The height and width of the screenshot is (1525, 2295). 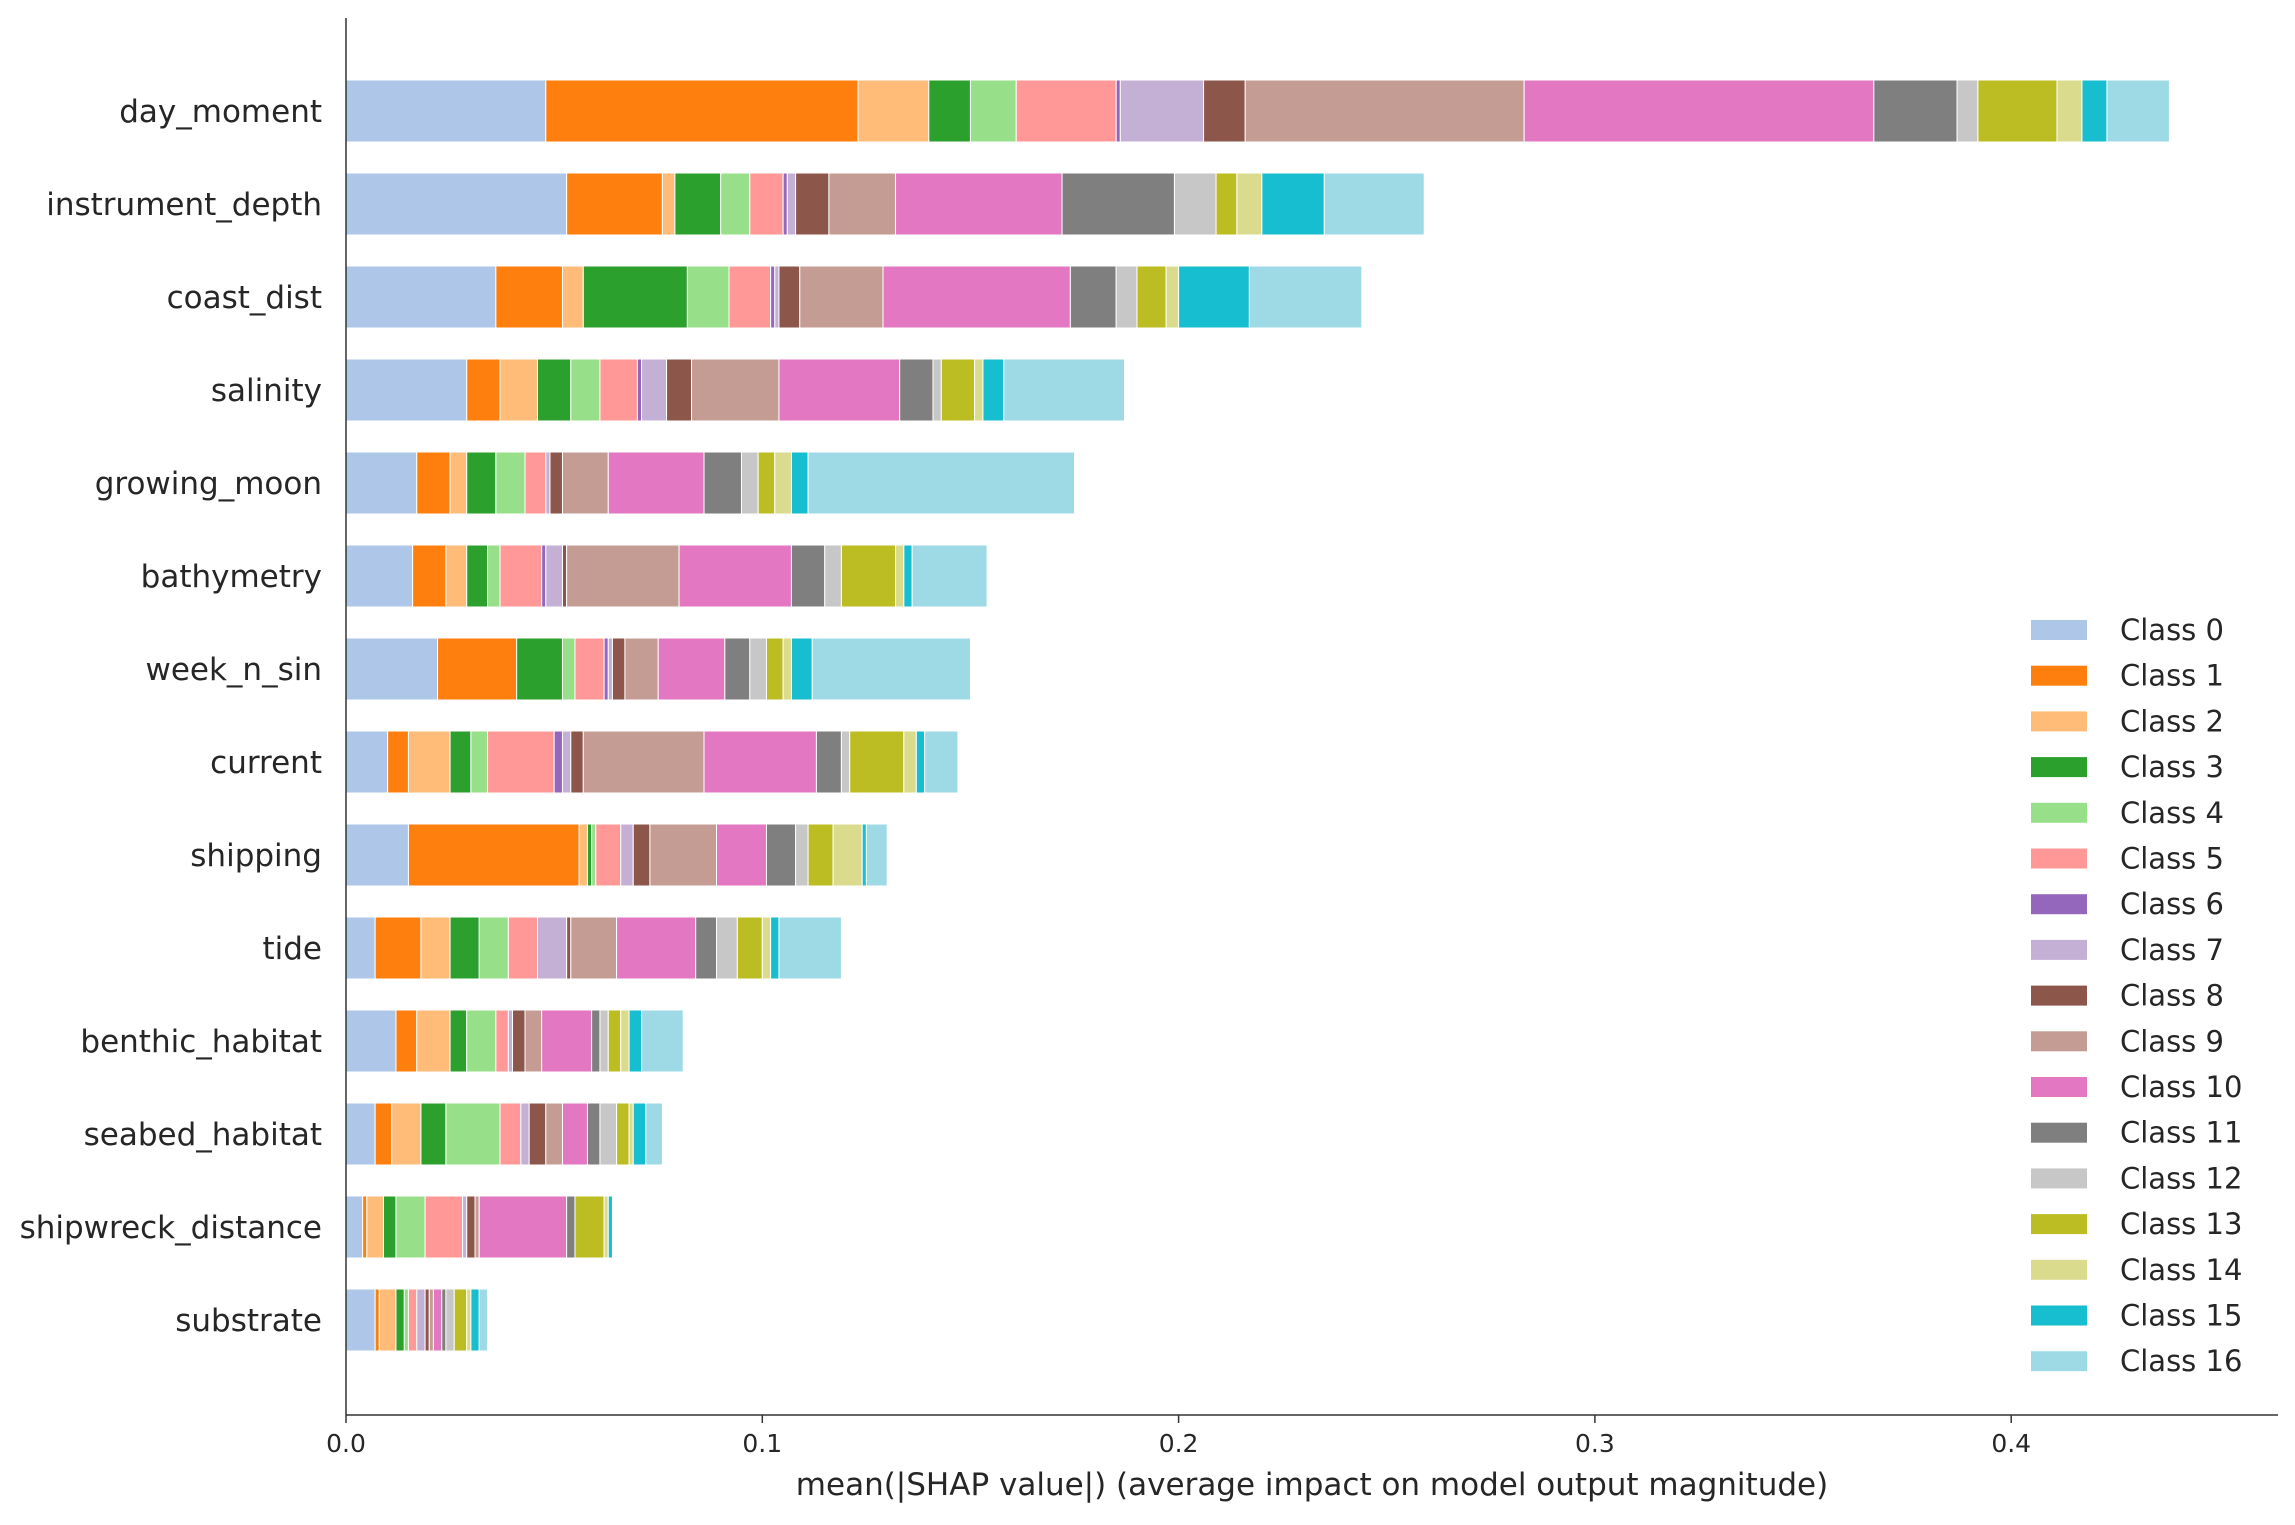 I want to click on category-label: bathymetry, so click(x=231, y=577).